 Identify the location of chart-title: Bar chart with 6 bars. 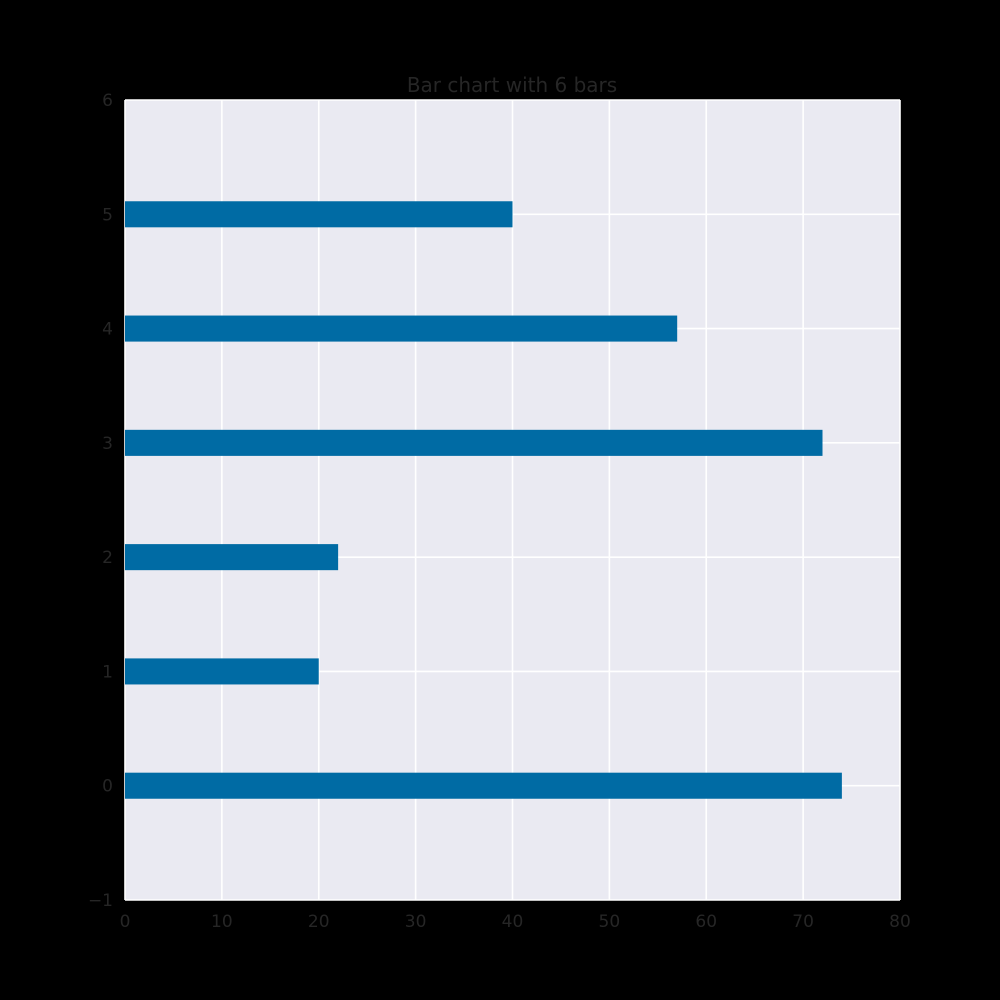
(512, 85).